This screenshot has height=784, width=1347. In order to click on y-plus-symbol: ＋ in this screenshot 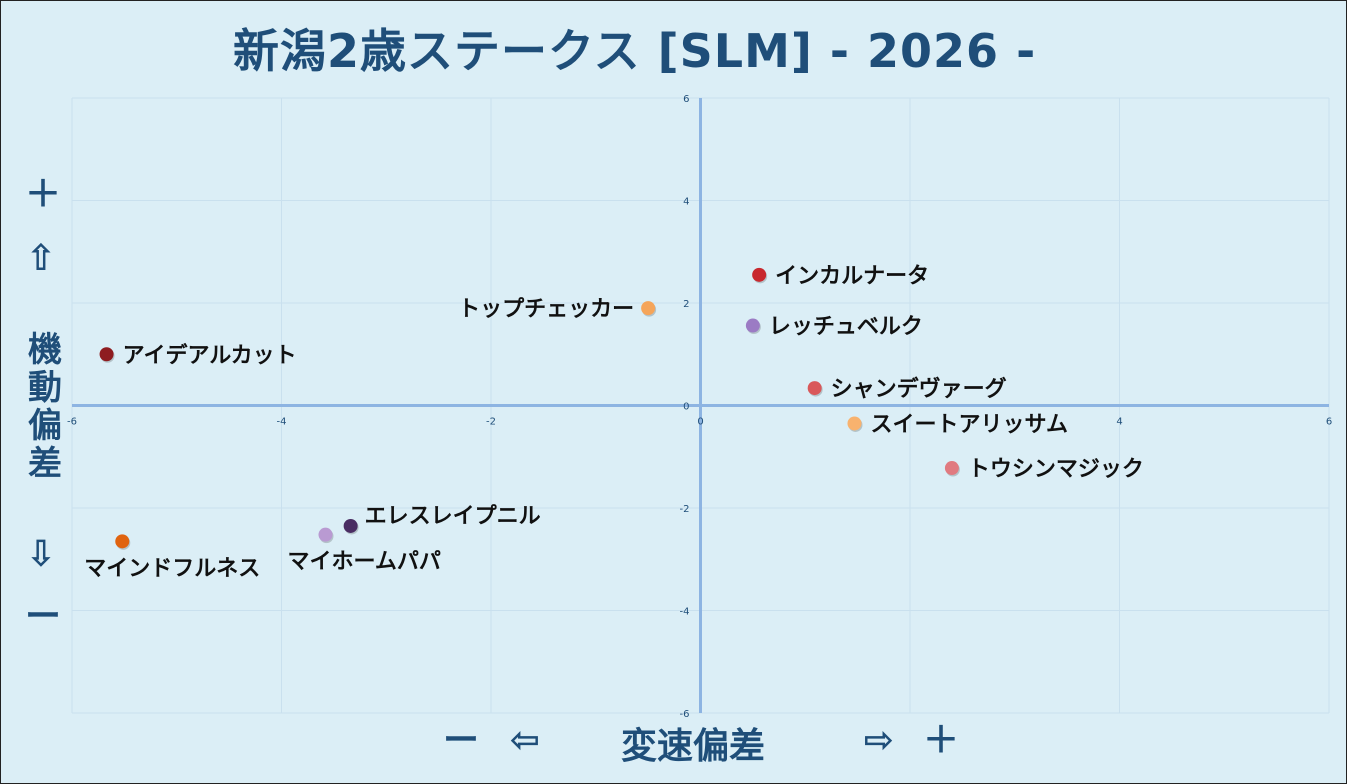, I will do `click(42, 194)`.